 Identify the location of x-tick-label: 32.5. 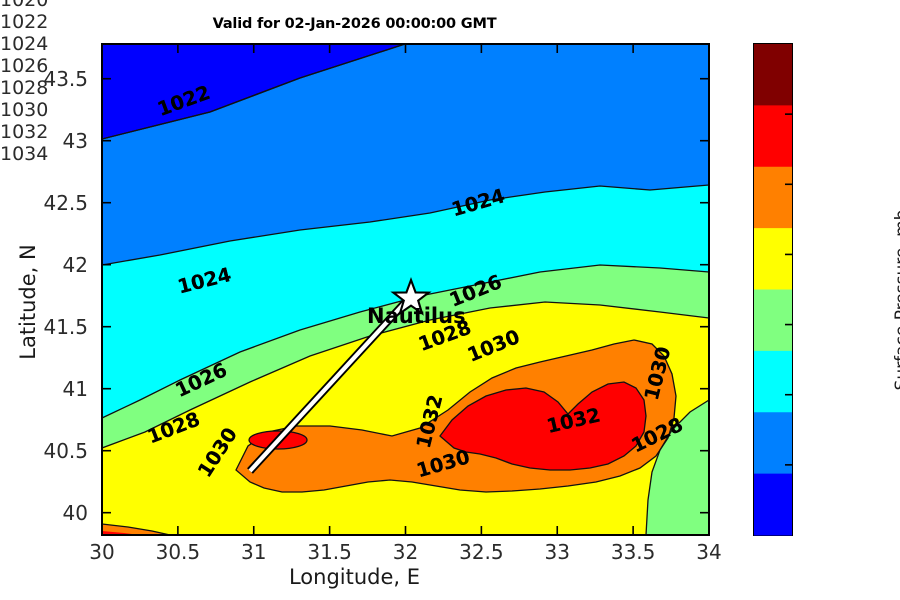
(481, 552).